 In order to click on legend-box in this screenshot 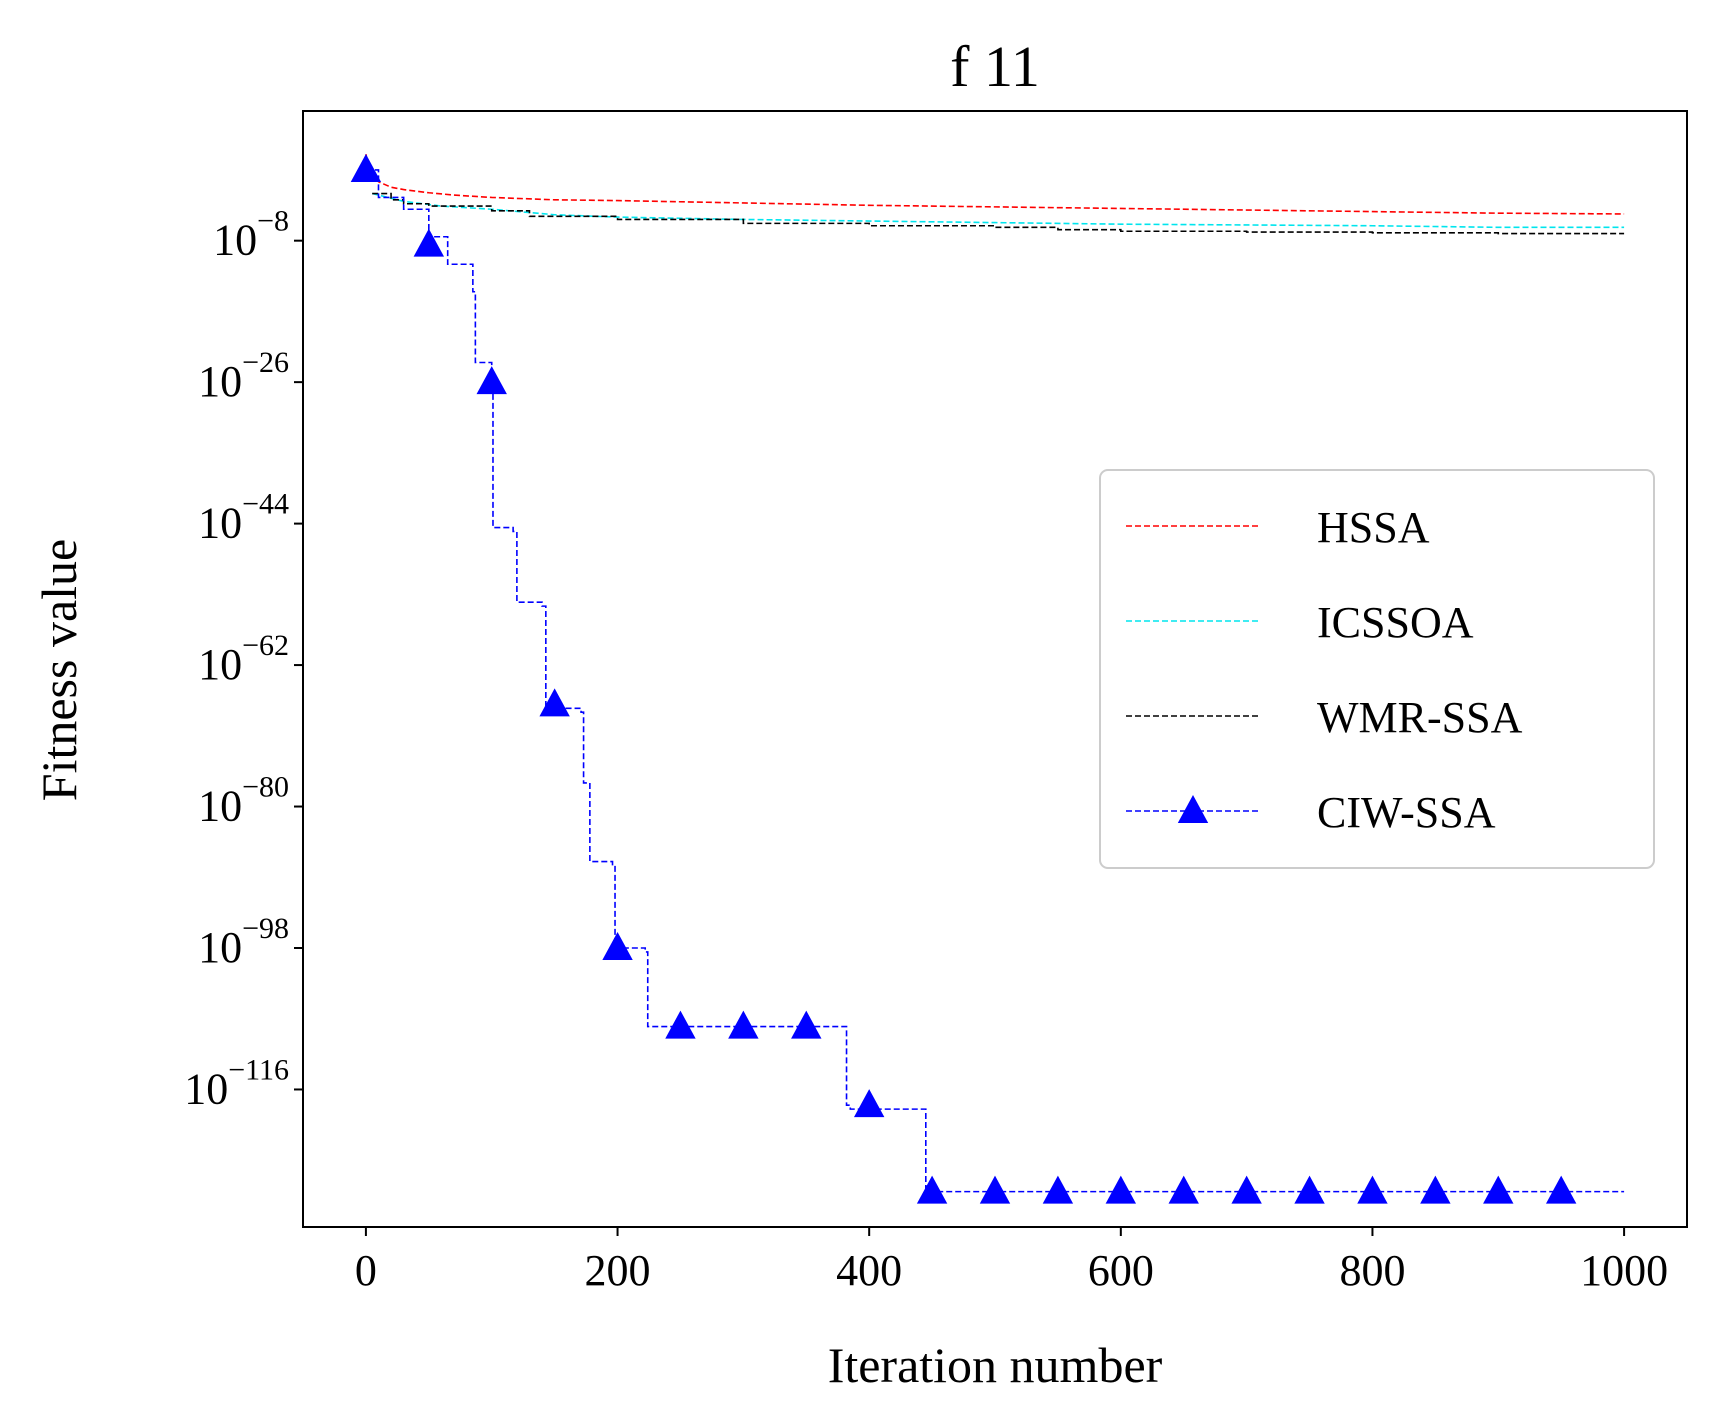, I will do `click(1377, 669)`.